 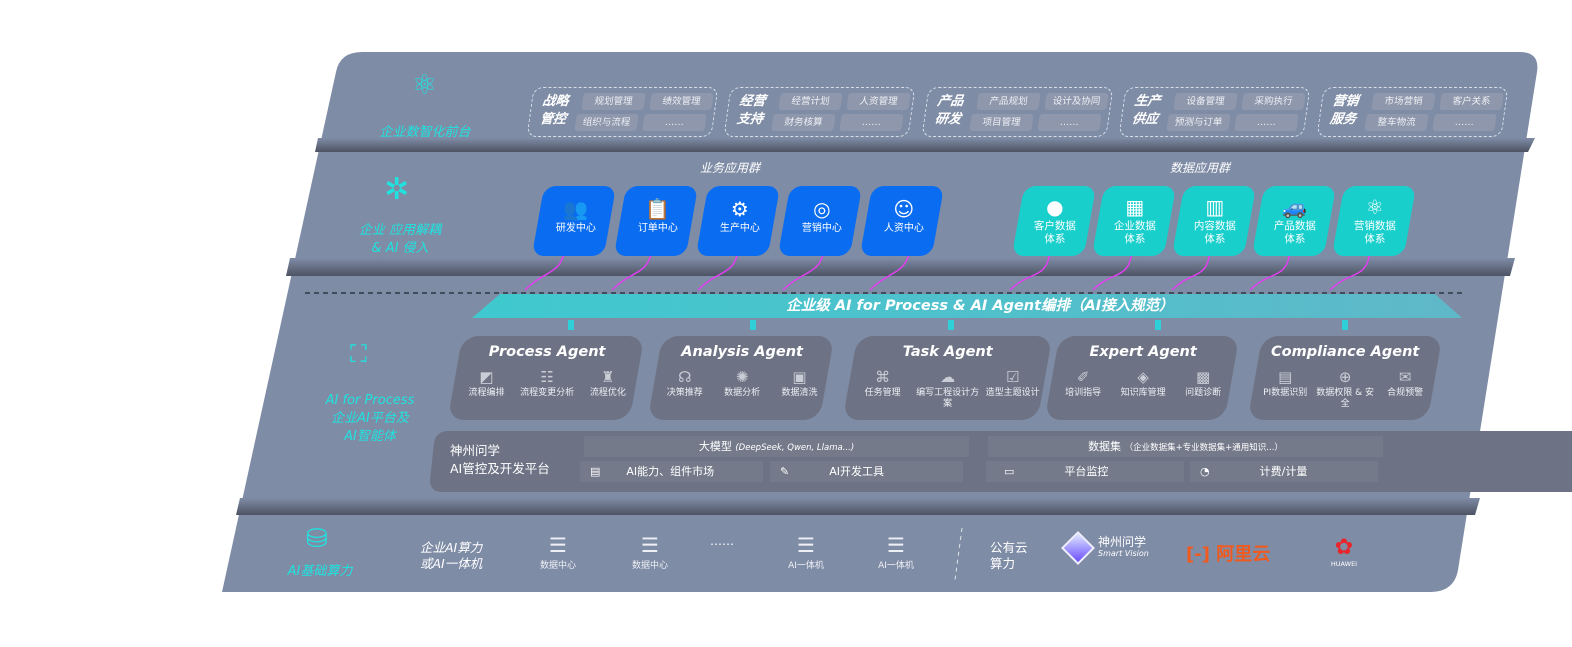 I want to click on module-chip: 项目管理, so click(x=1001, y=122).